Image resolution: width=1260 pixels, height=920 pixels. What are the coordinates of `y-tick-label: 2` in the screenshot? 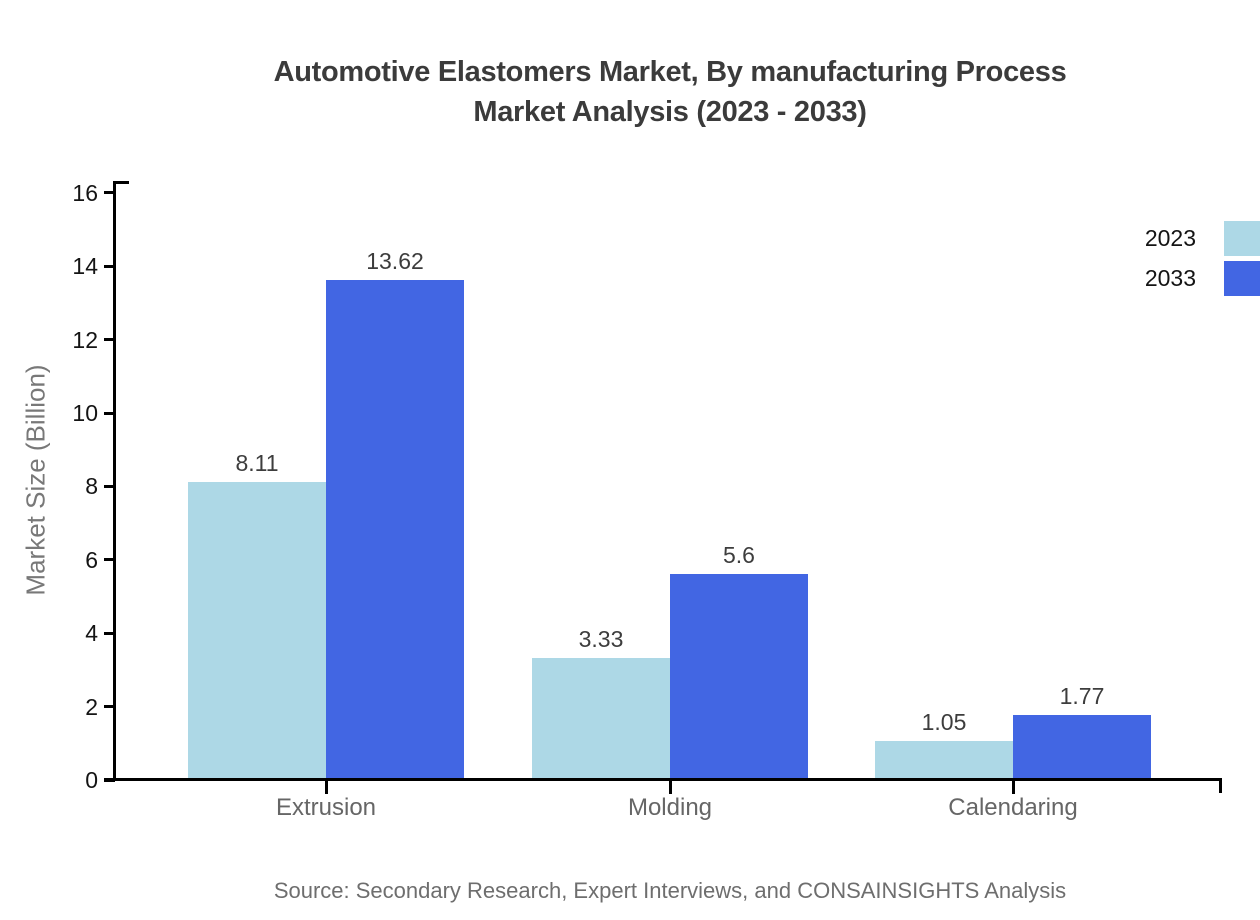 It's located at (91, 706).